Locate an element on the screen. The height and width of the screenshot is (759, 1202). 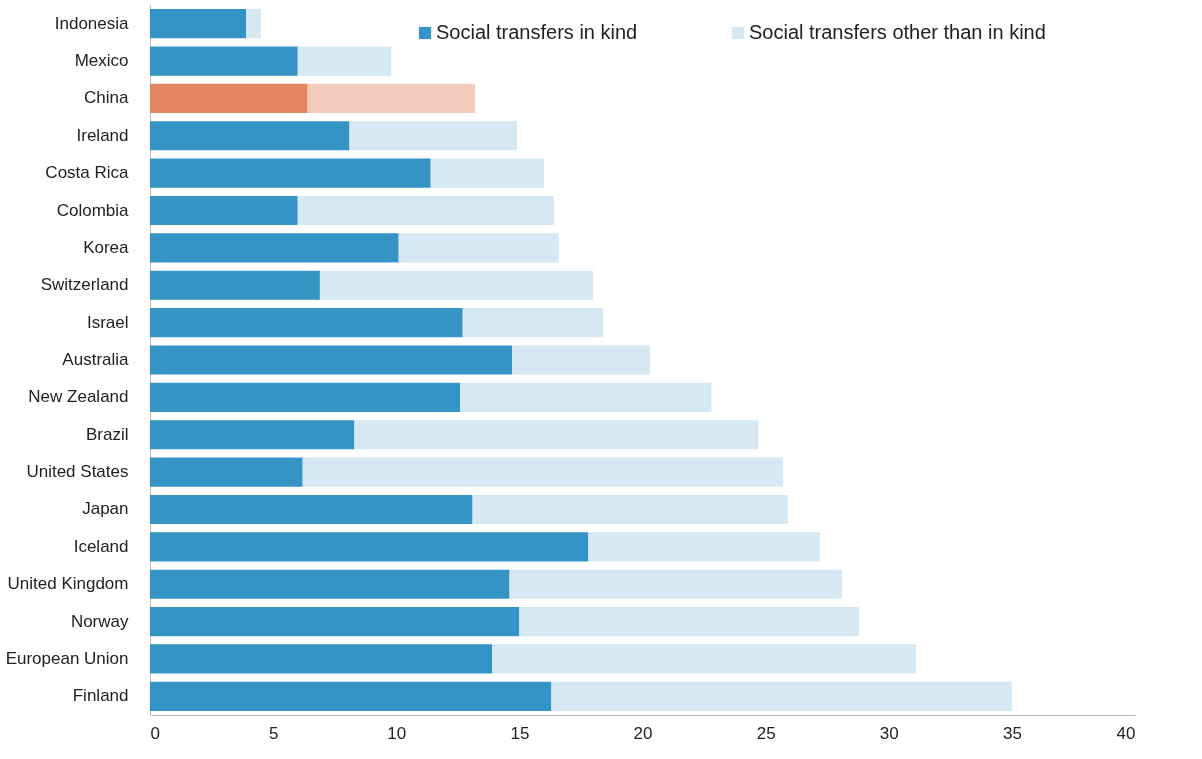
x-tick-label: 15 is located at coordinates (520, 733).